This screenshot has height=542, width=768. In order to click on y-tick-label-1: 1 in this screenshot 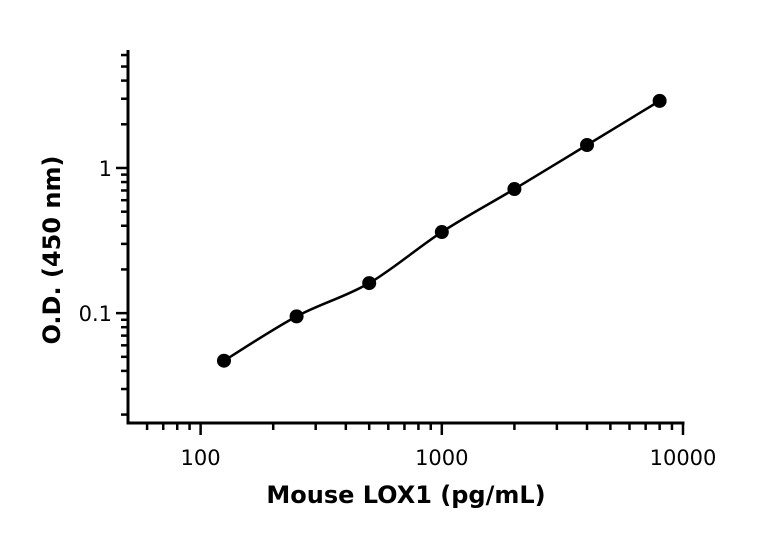, I will do `click(105, 169)`.